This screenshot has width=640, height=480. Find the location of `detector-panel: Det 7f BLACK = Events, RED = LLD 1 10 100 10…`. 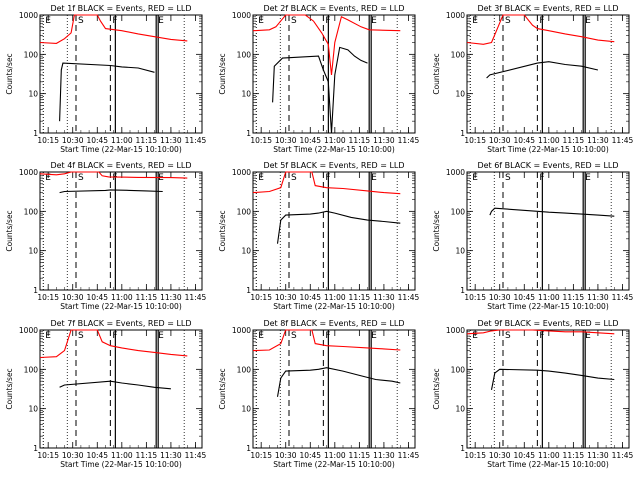

detector-panel: Det 7f BLACK = Events, RED = LLD 1 10 100 10… is located at coordinates (105, 394).